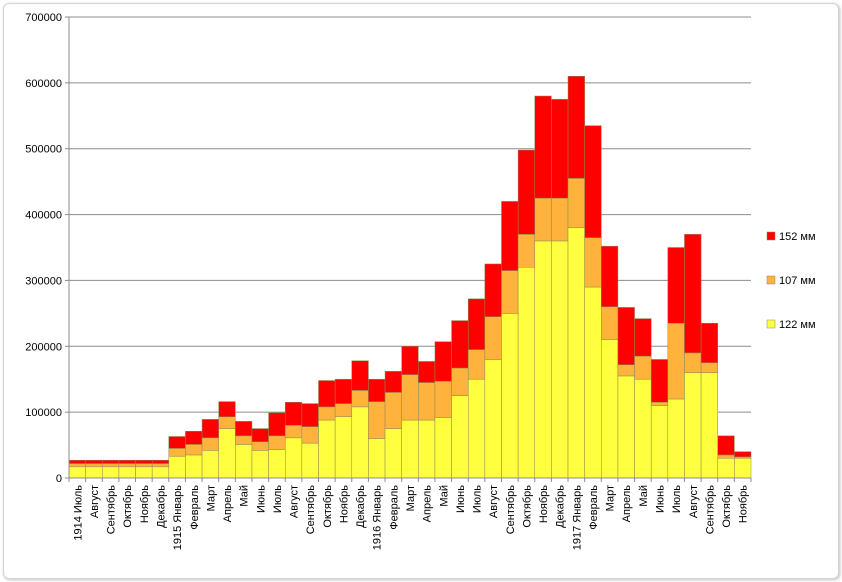  Describe the element at coordinates (594, 507) in the screenshot. I see `x-tick-label: Февраль` at that location.